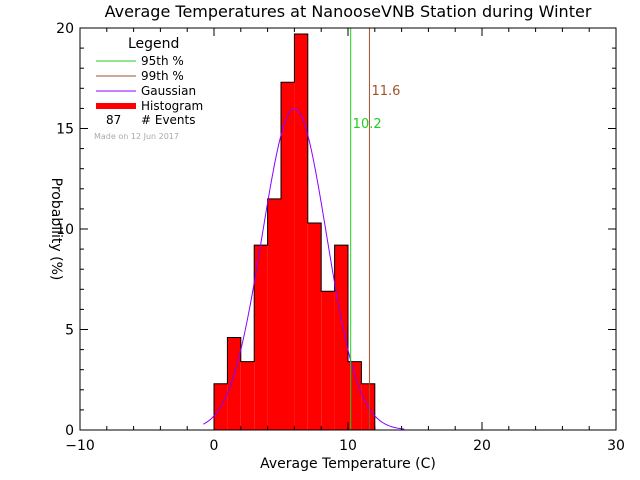  I want to click on y-tick-label: 5, so click(69, 331).